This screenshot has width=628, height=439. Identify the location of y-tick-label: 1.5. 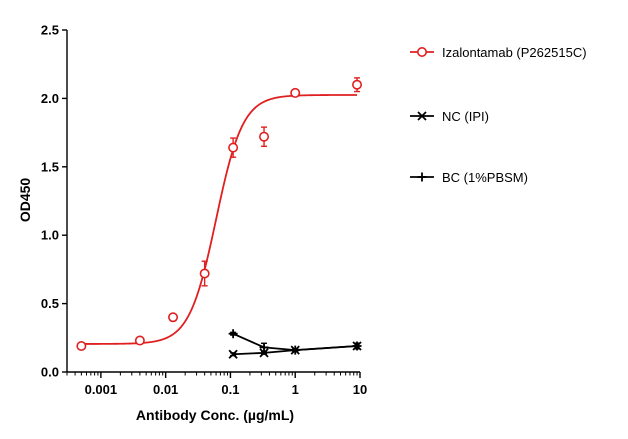
(50, 166).